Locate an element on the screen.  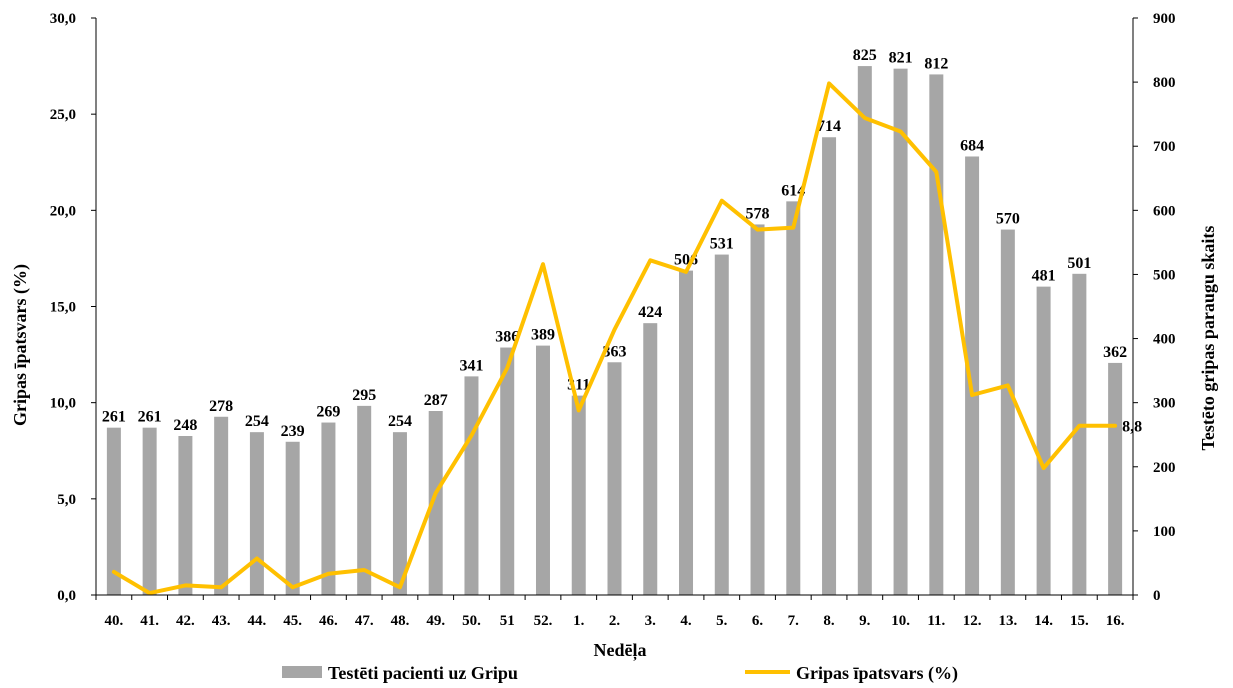
x-tick-label: 47. is located at coordinates (364, 621).